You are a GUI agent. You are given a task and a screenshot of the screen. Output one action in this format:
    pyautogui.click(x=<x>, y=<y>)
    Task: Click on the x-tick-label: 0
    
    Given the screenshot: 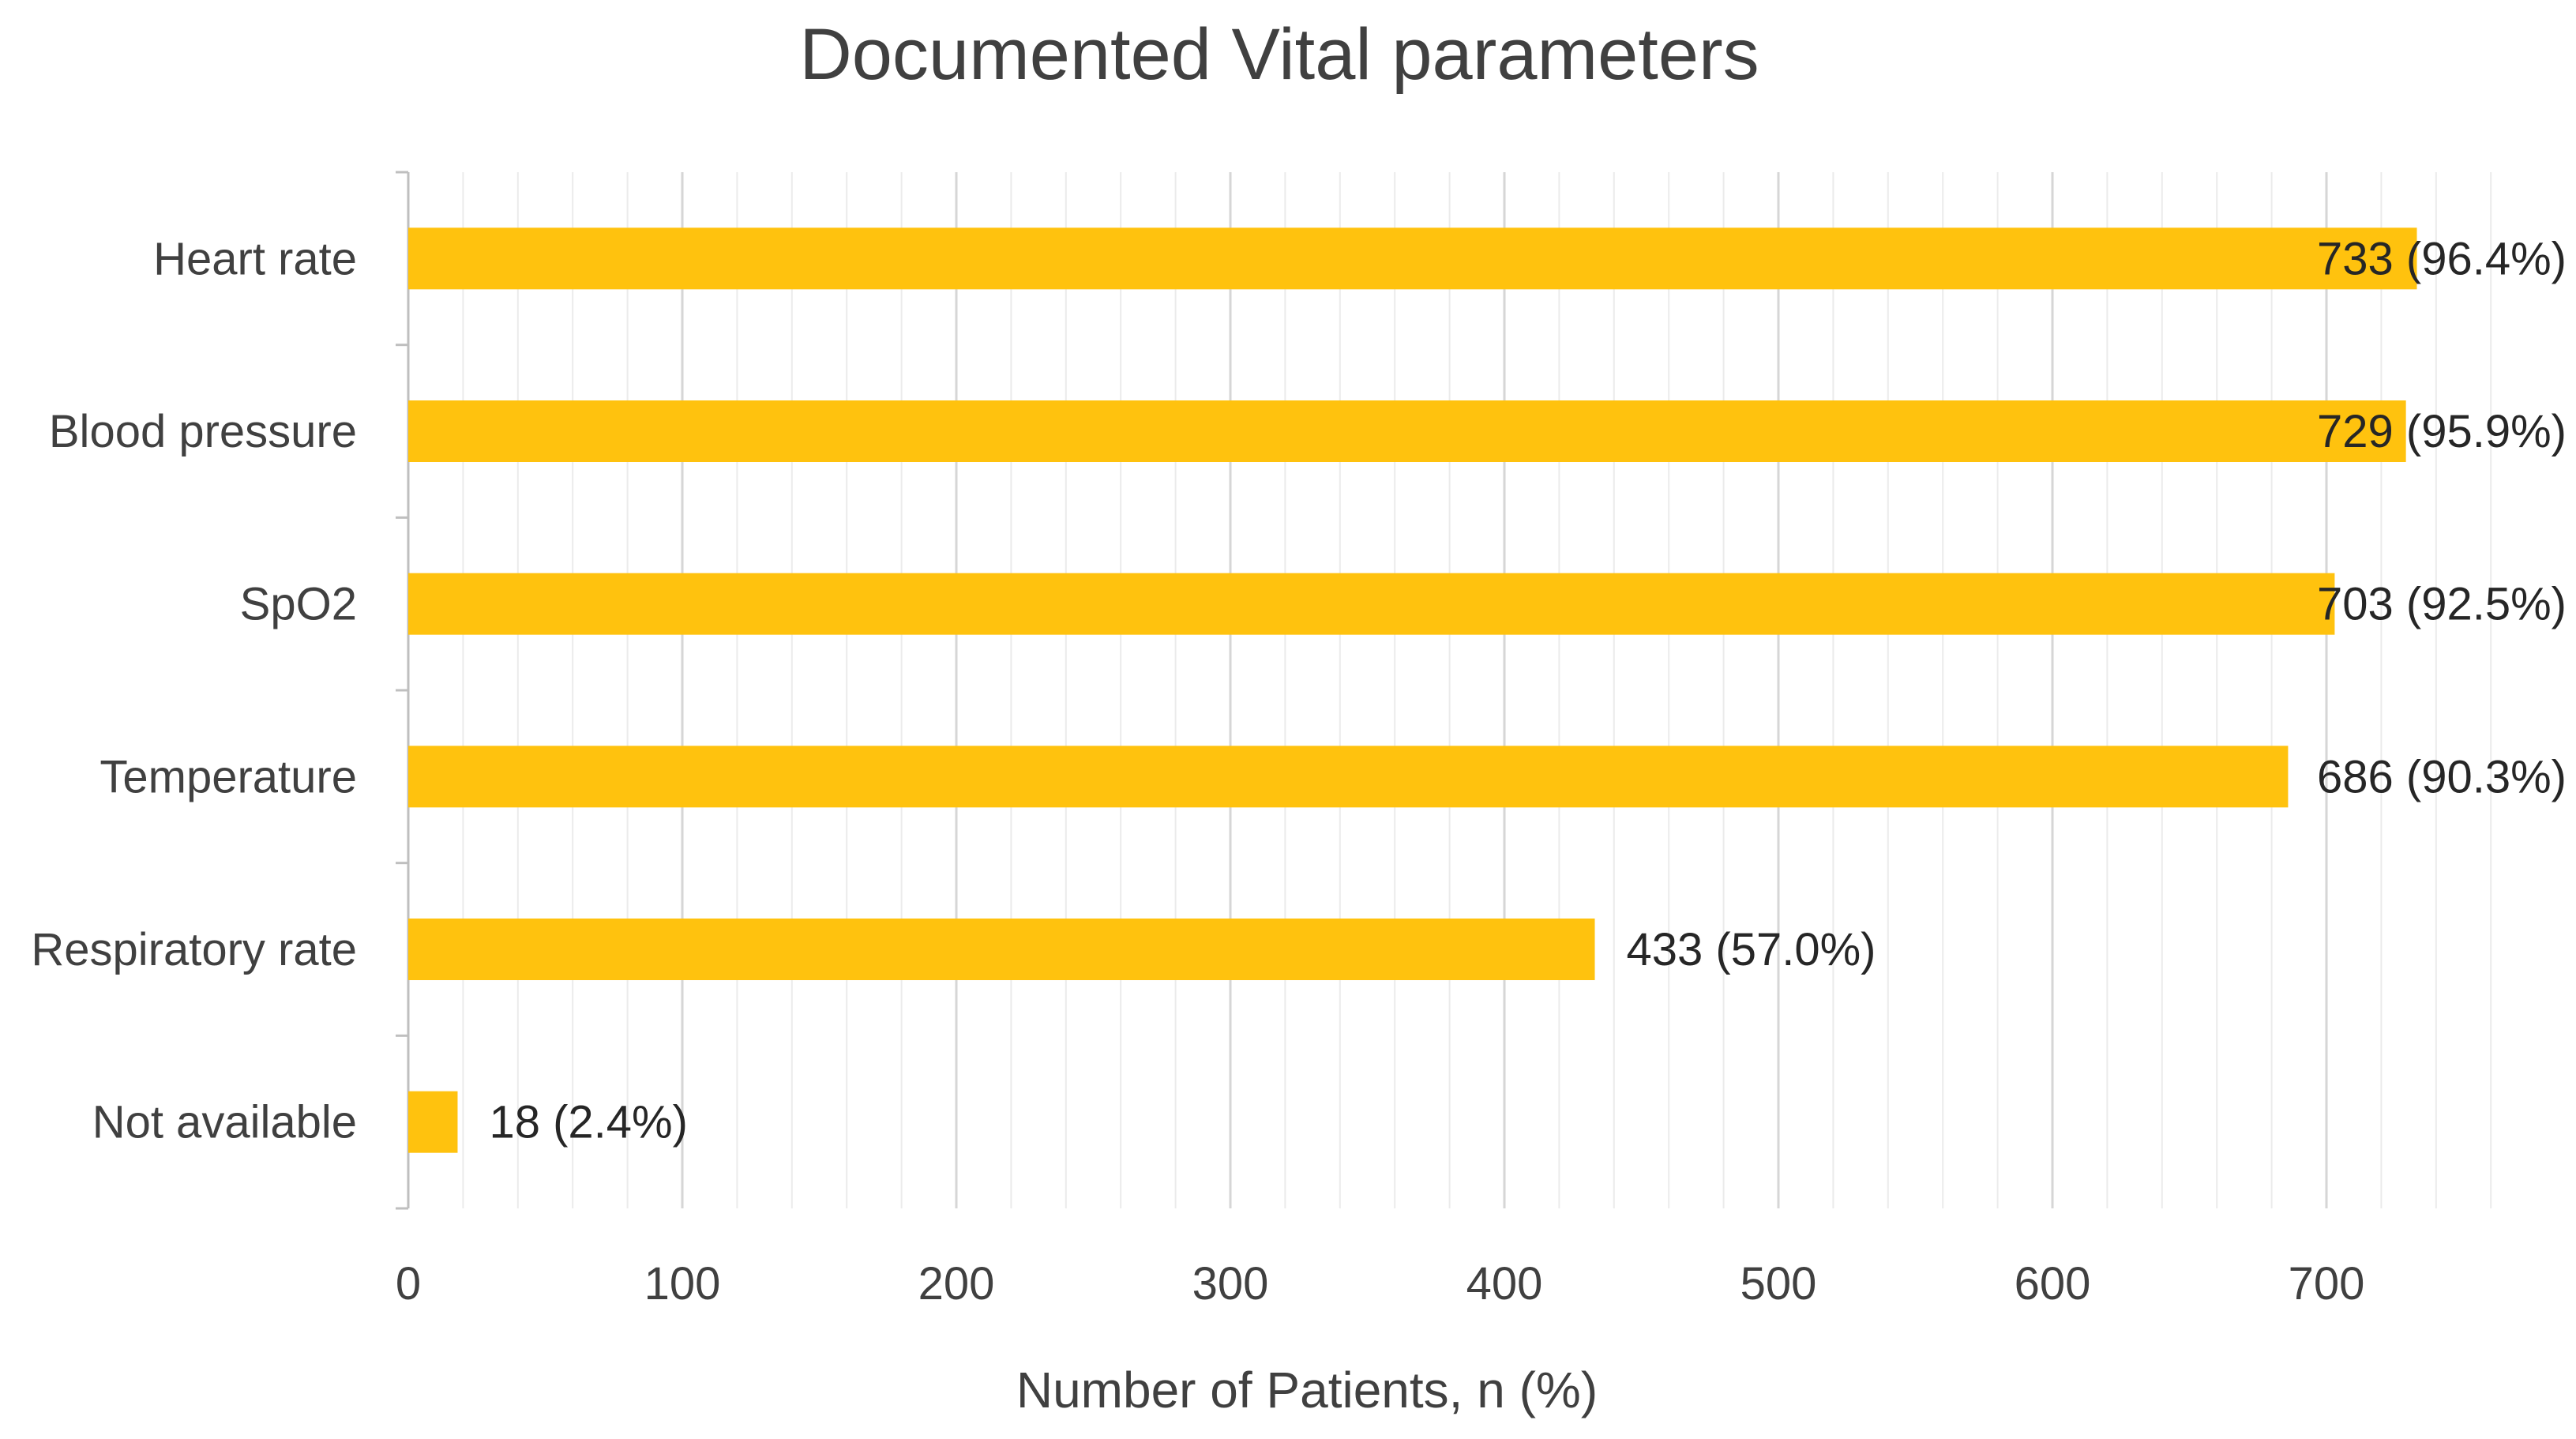 What is the action you would take?
    pyautogui.click(x=408, y=1283)
    